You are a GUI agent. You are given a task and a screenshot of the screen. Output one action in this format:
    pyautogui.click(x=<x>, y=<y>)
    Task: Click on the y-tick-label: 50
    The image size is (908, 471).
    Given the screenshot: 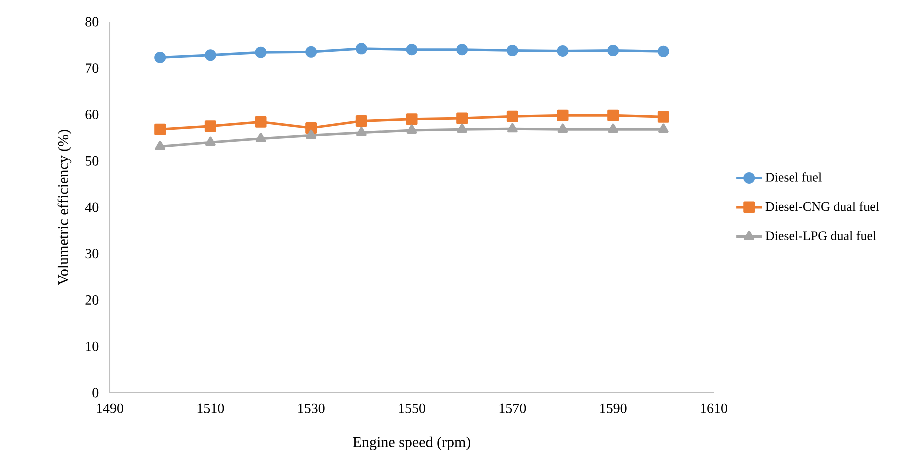 What is the action you would take?
    pyautogui.click(x=92, y=161)
    